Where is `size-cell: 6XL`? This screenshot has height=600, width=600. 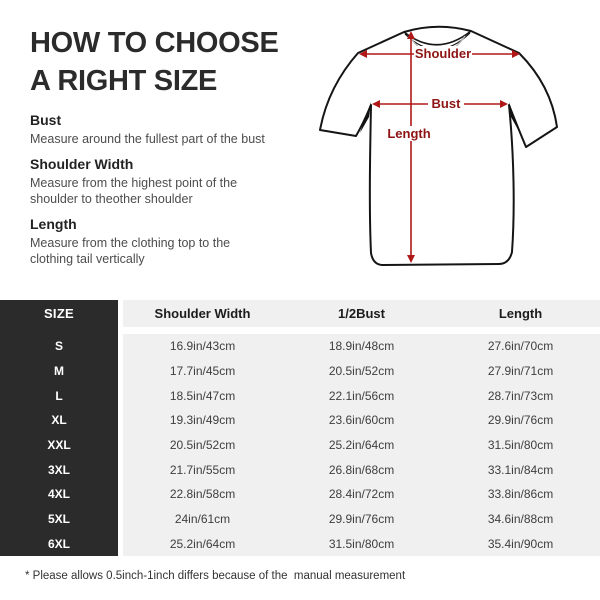
size-cell: 6XL is located at coordinates (58, 543).